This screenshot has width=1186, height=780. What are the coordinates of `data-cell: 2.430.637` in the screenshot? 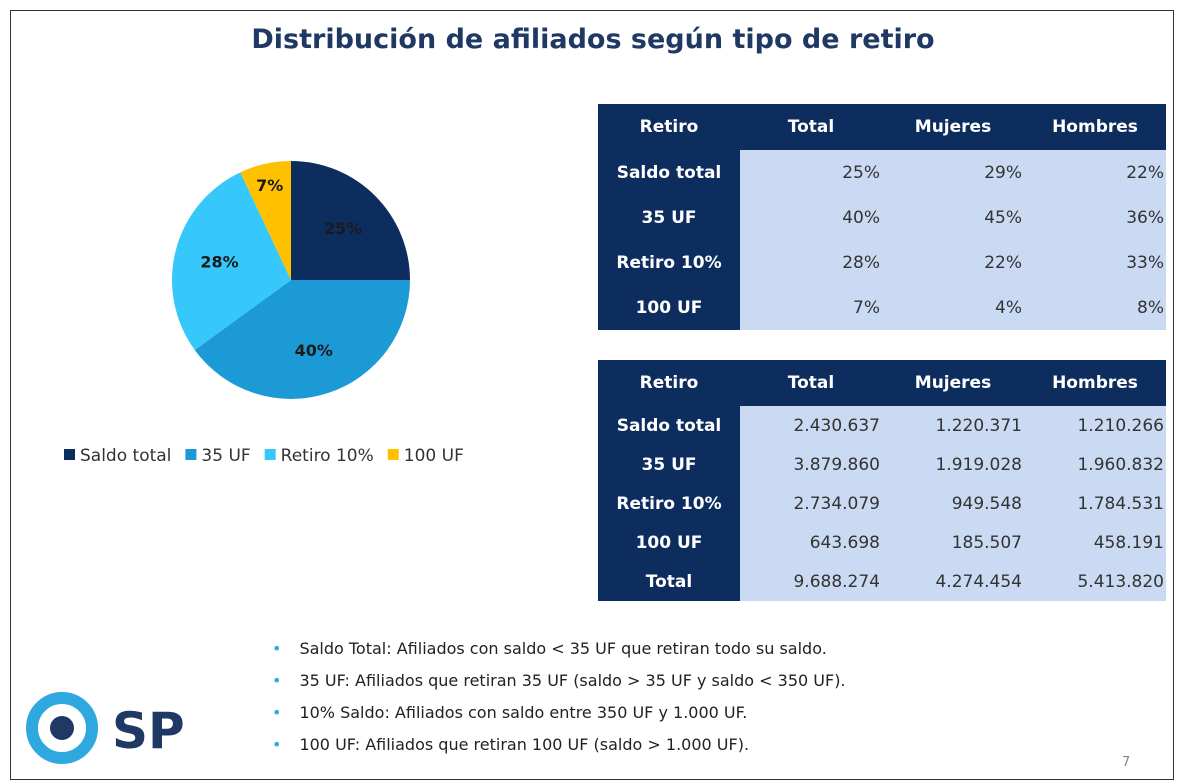 It's located at (811, 425).